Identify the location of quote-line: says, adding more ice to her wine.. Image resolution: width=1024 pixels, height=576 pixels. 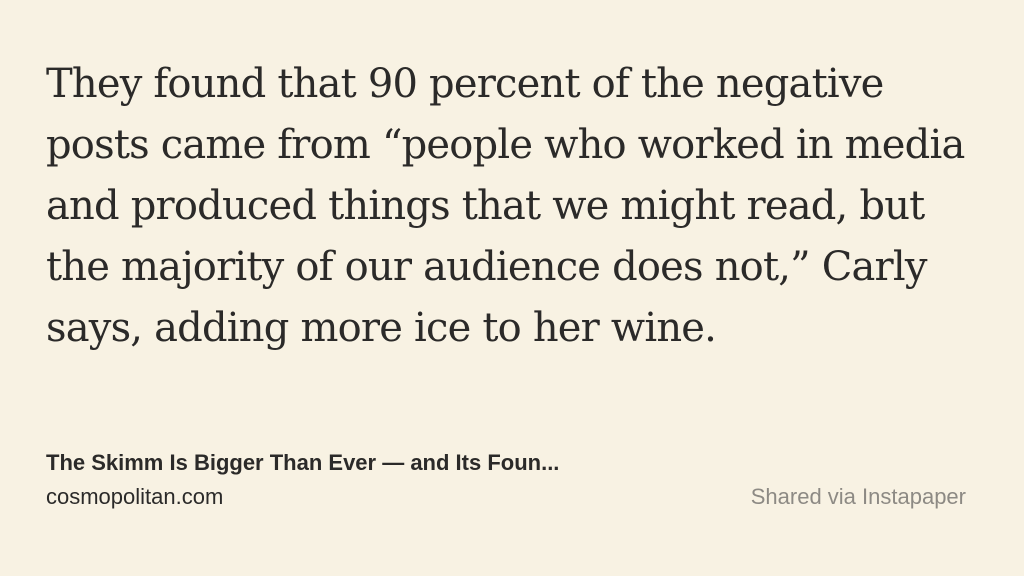
(381, 328).